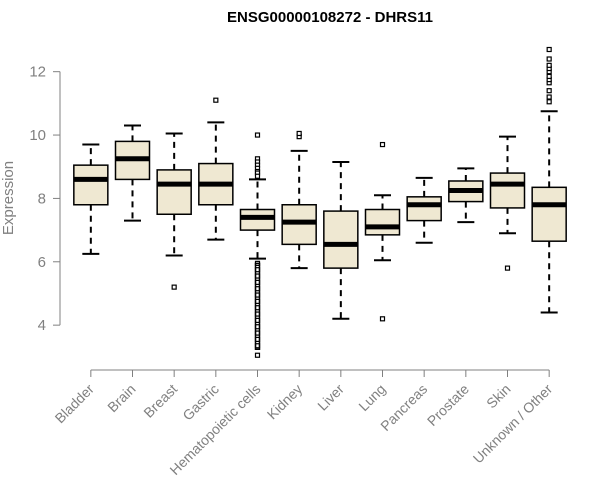 This screenshot has width=600, height=500. Describe the element at coordinates (299, 200) in the screenshot. I see `box-kidney` at that location.